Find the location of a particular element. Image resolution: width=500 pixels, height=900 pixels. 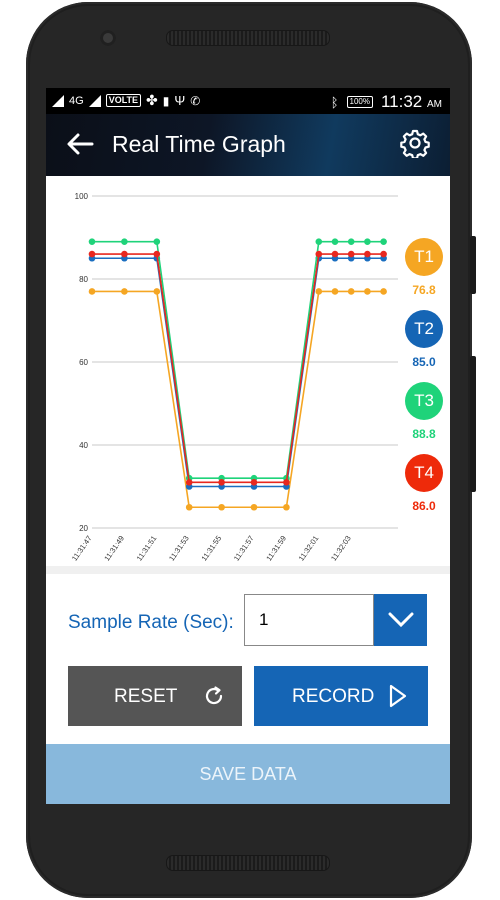

y-tick-label: 100 is located at coordinates (82, 196).